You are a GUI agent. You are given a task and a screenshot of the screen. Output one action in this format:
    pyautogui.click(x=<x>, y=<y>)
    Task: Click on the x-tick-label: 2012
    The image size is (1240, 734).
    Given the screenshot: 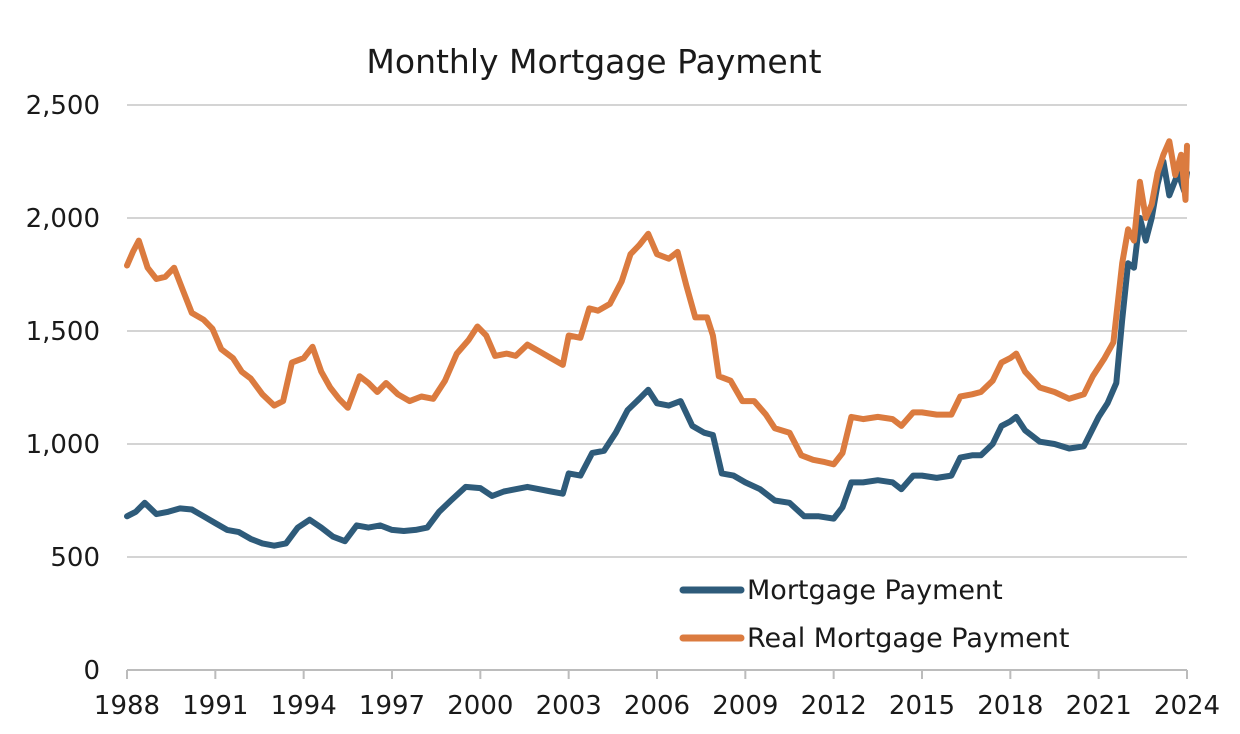 What is the action you would take?
    pyautogui.click(x=834, y=706)
    